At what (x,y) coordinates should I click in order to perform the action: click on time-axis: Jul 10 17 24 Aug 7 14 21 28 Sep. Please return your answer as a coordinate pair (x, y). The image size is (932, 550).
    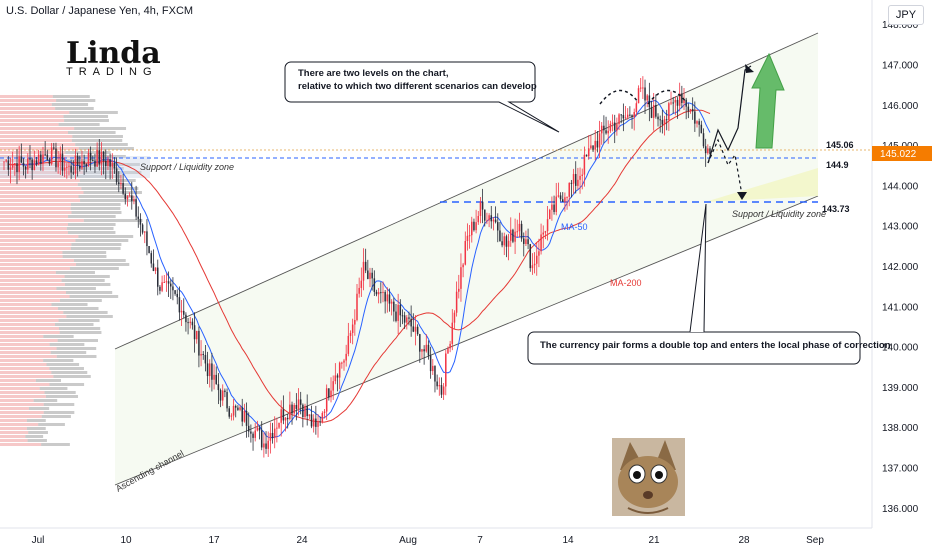
    Looking at the image, I should click on (428, 540).